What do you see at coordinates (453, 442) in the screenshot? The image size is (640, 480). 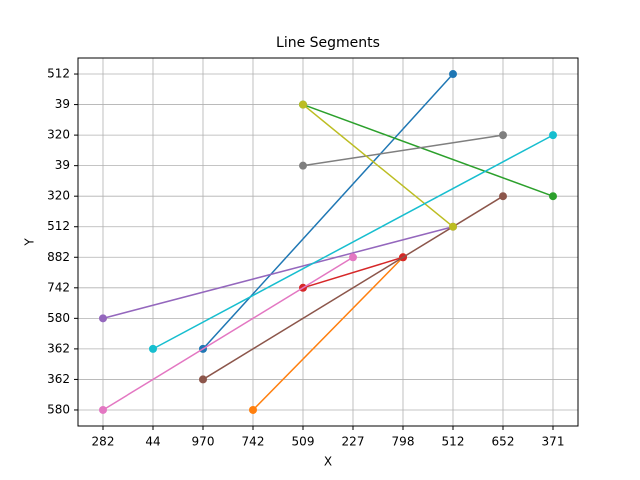 I see `x-tick-label: 512` at bounding box center [453, 442].